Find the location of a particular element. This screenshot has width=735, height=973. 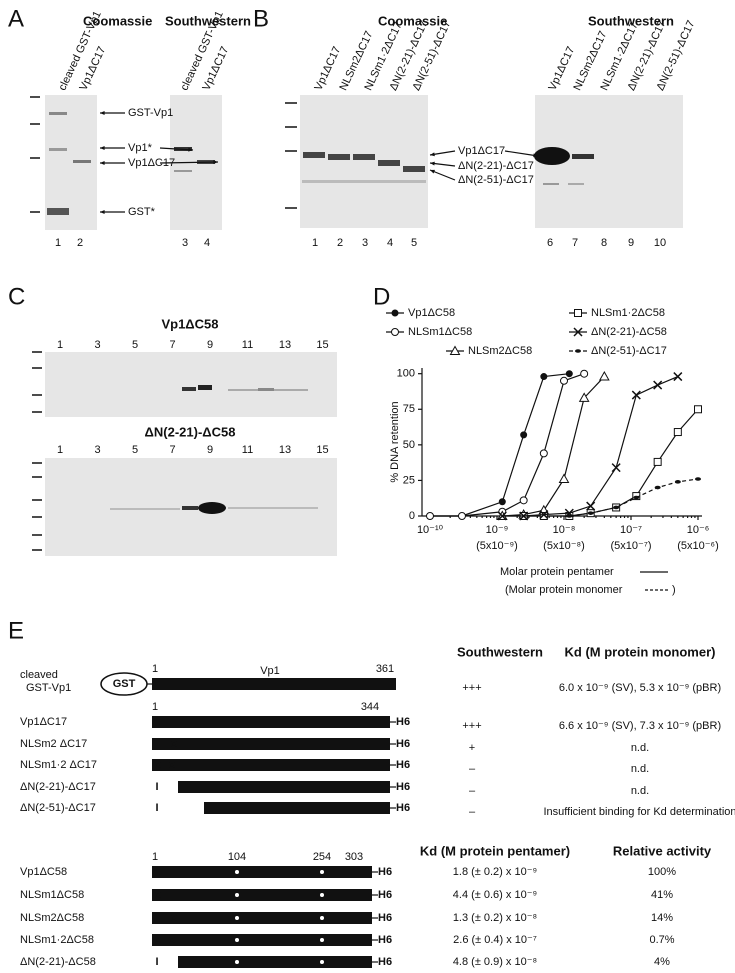

southwestern-result: +++ is located at coordinates (471, 688).